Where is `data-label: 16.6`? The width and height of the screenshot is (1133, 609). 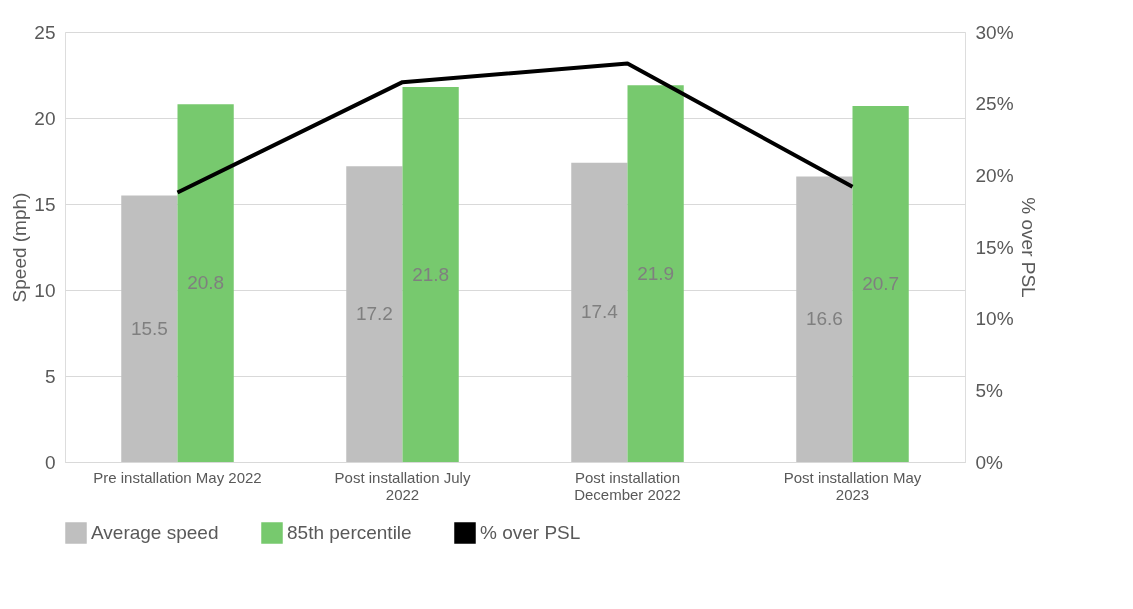
data-label: 16.6 is located at coordinates (824, 319).